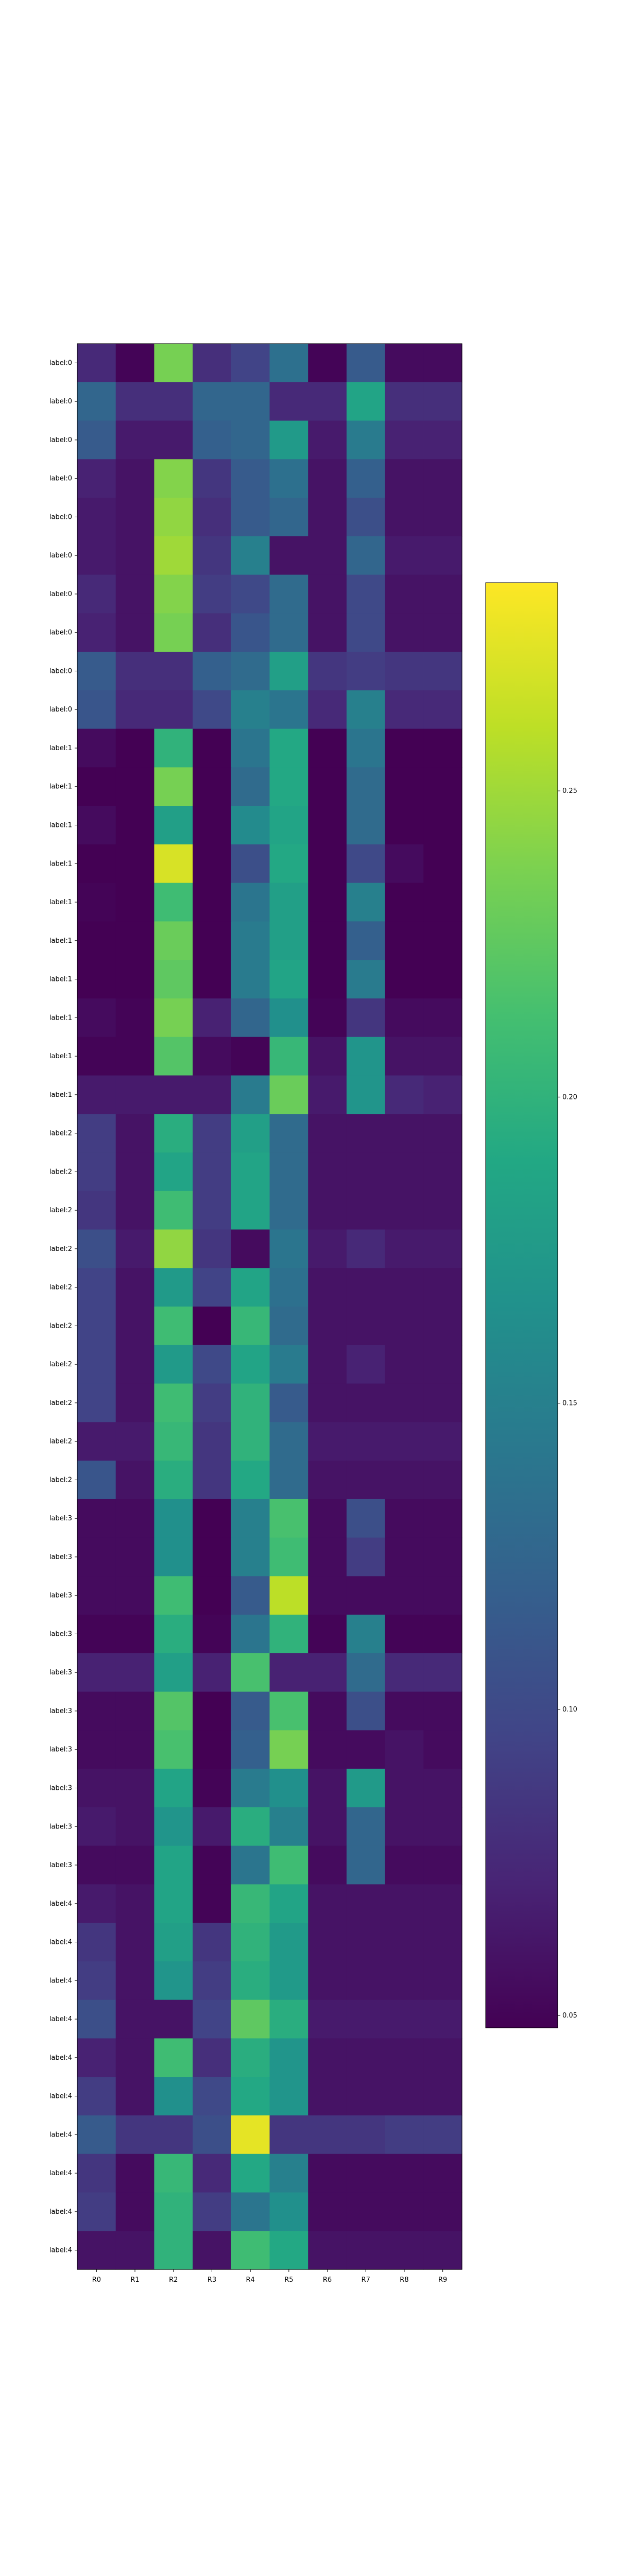  Describe the element at coordinates (327, 1287) in the screenshot. I see `heatmap-cell-r24-c6` at that location.